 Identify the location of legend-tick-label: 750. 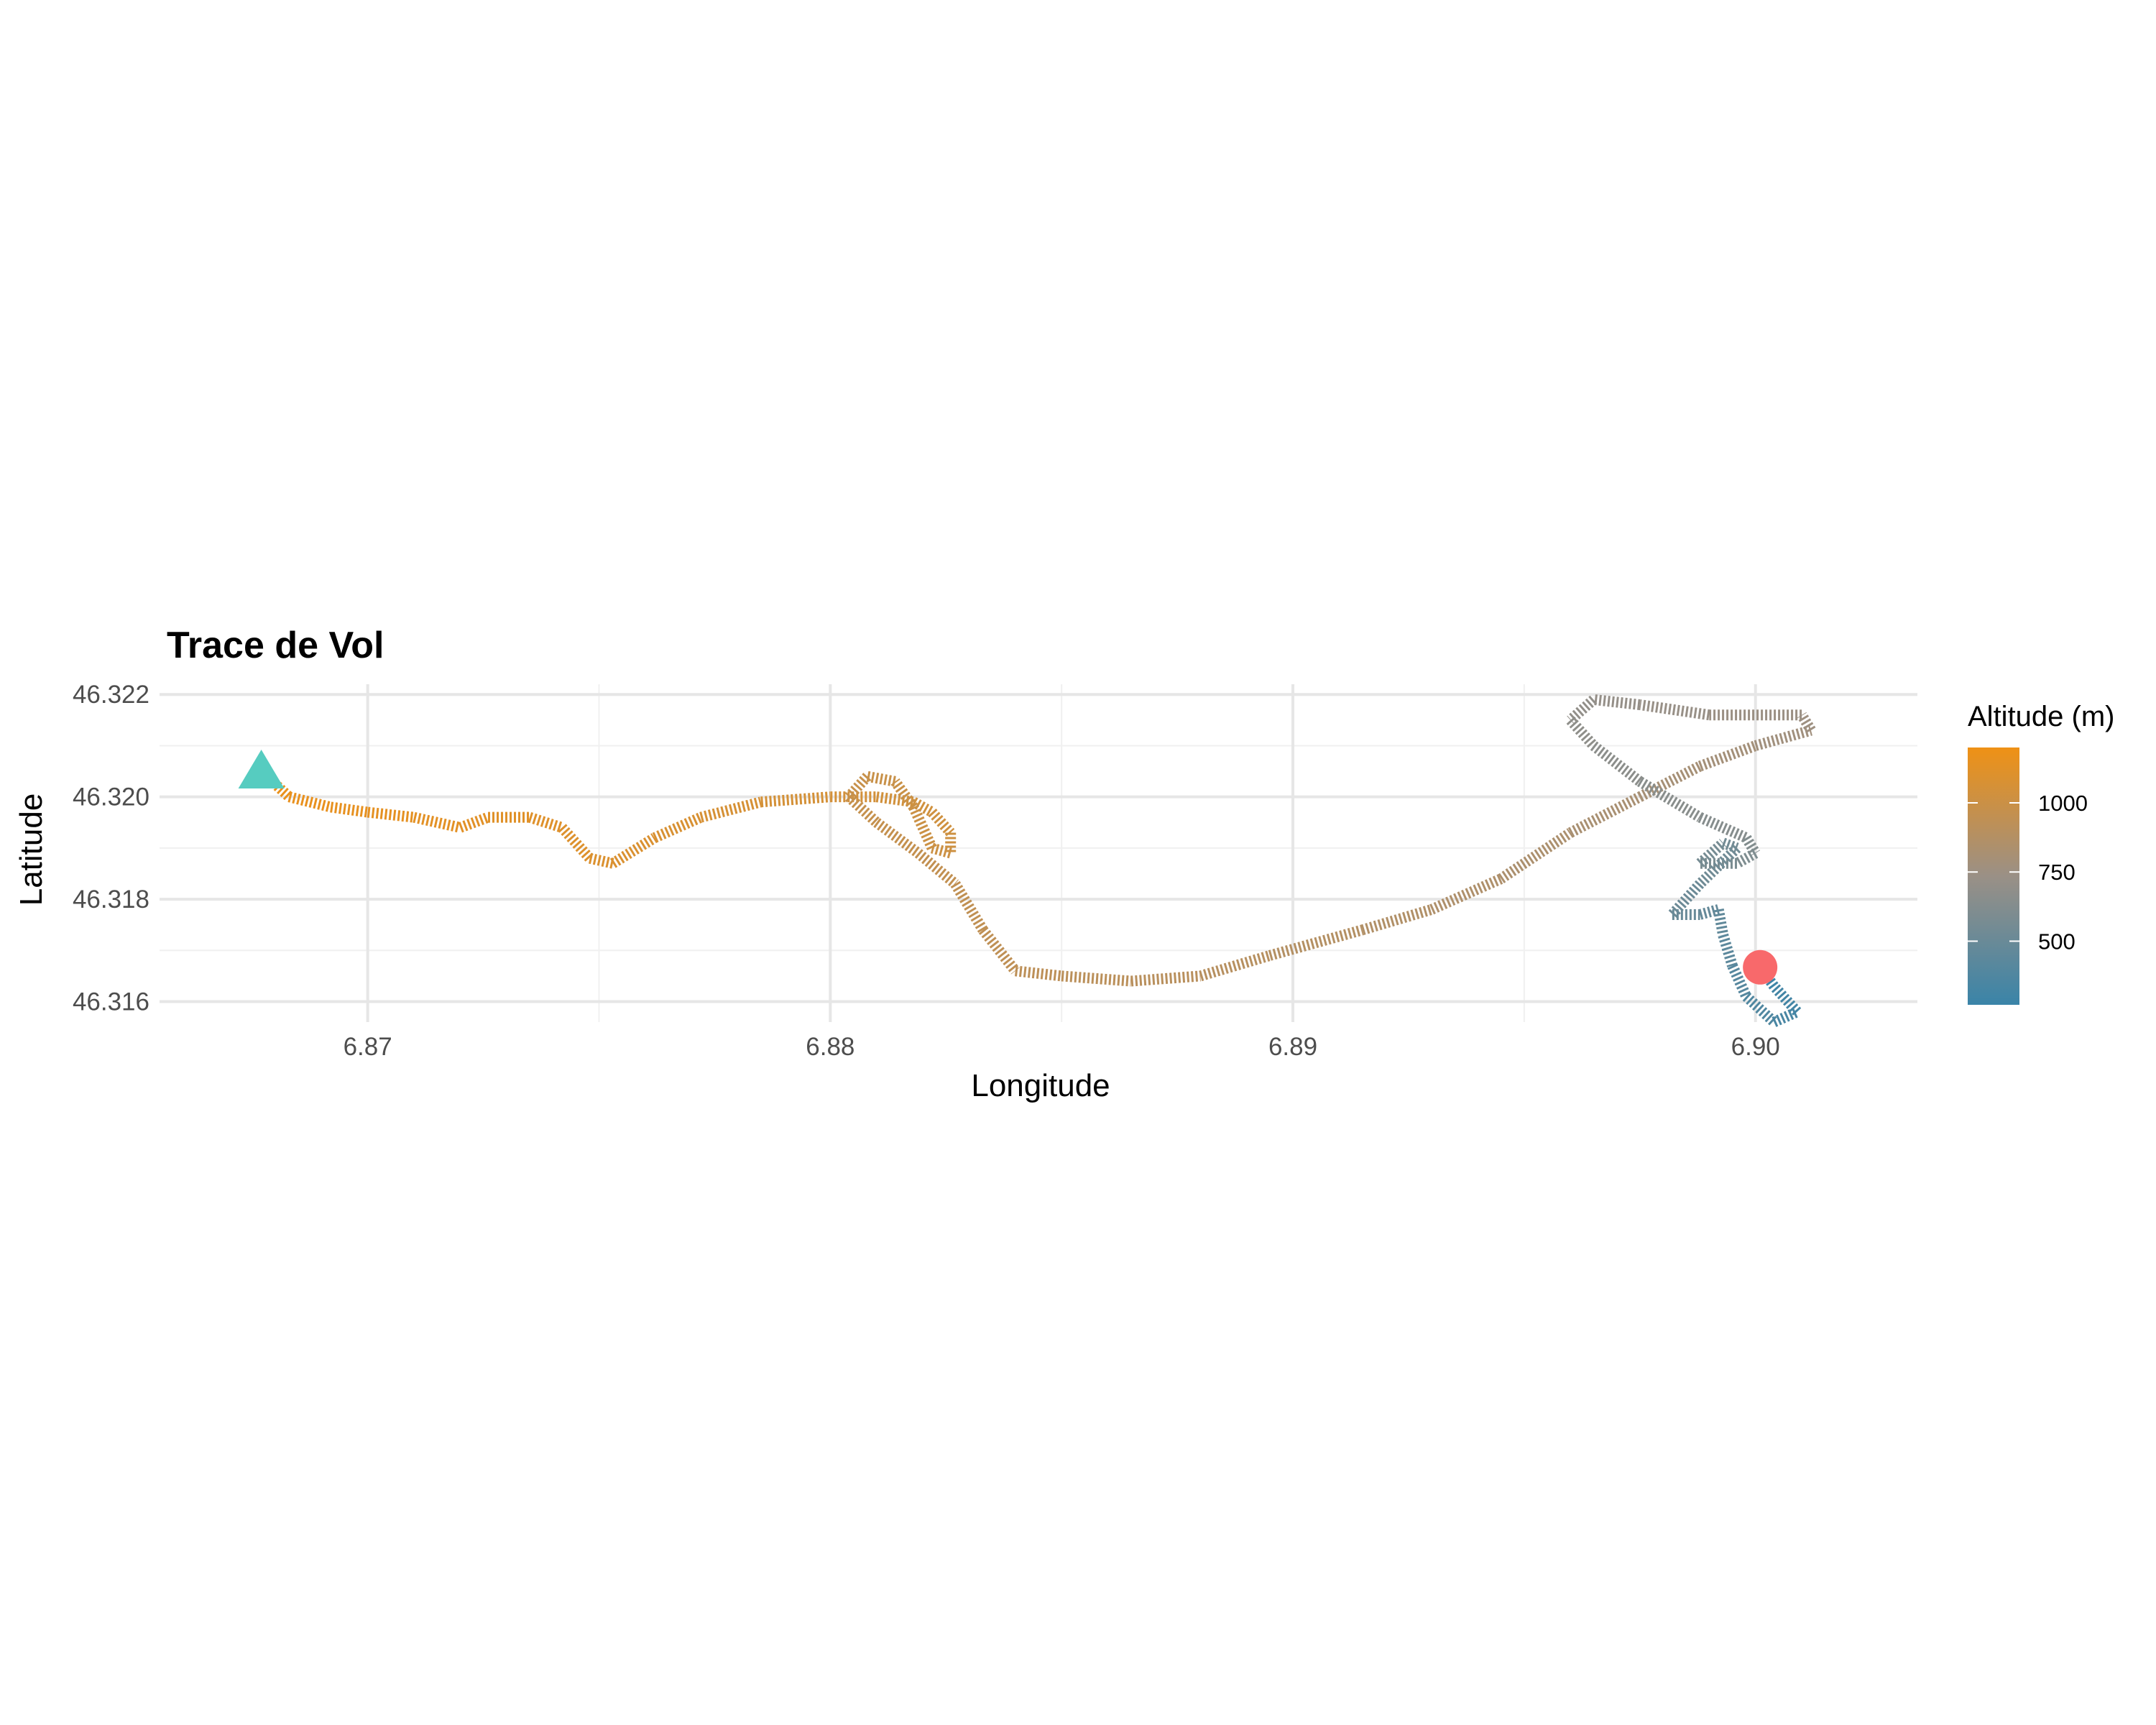
(2057, 872).